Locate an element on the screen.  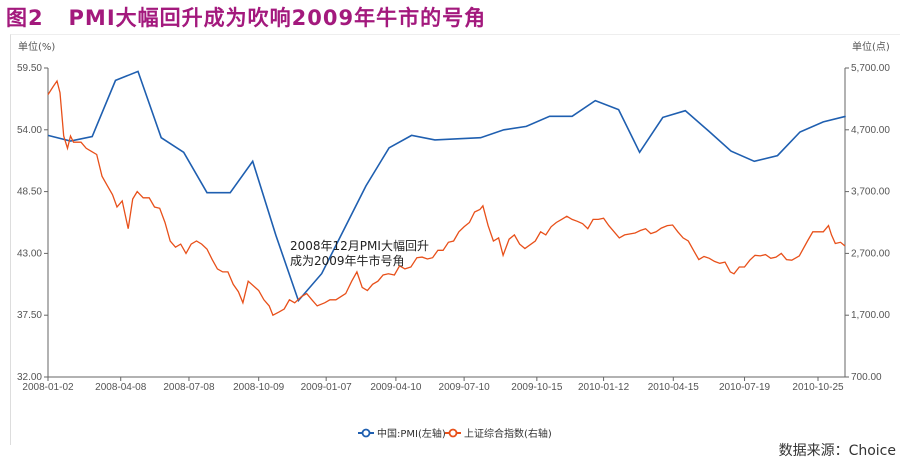
x-tick-label: 2009-01-07 is located at coordinates (327, 387).